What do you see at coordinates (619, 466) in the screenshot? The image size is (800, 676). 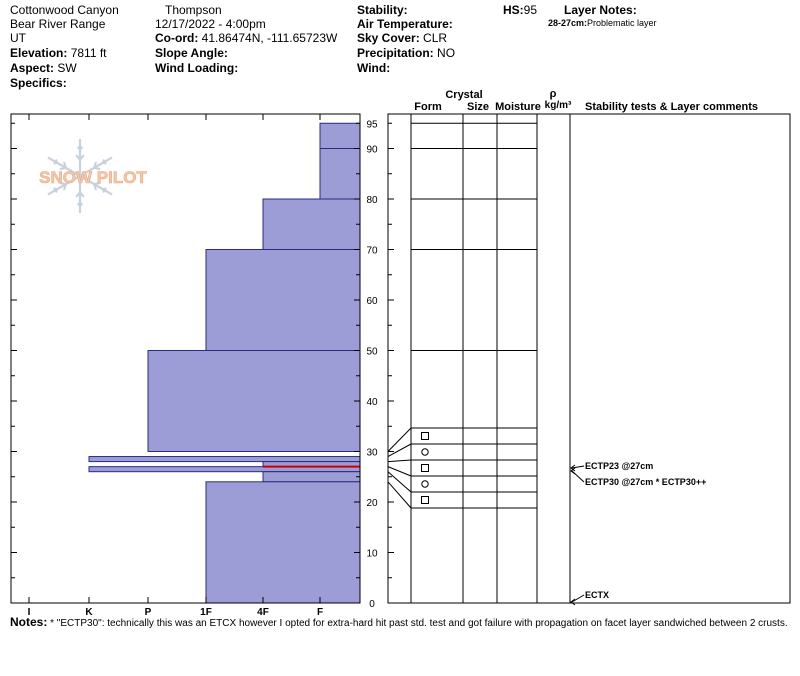 I see `stability-test-label: ECTP23 @27cm` at bounding box center [619, 466].